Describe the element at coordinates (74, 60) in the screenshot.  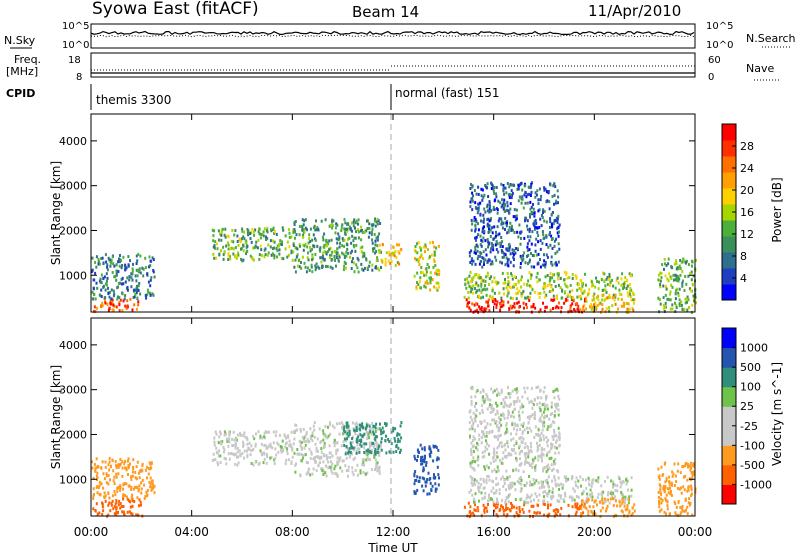
I see `freq-left-tick-top: 18` at that location.